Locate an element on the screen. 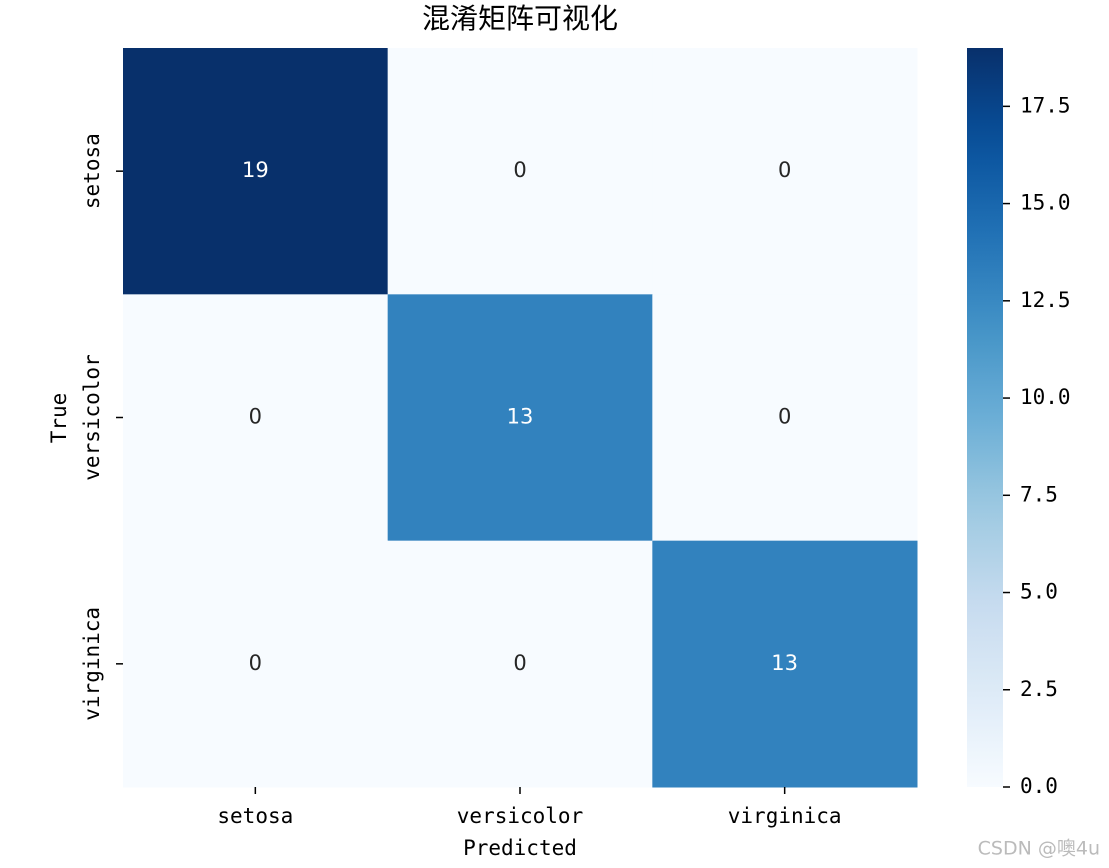  colorbar-tick-label: 17.5 is located at coordinates (1045, 105).